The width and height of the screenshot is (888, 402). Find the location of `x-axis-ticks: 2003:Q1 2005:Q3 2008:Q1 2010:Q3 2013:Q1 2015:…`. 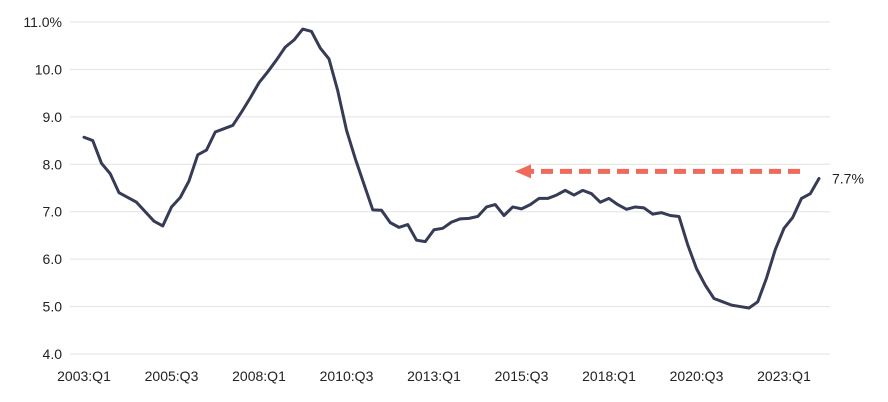

x-axis-ticks: 2003:Q1 2005:Q3 2008:Q1 2010:Q3 2013:Q1 2015:… is located at coordinates (434, 376).